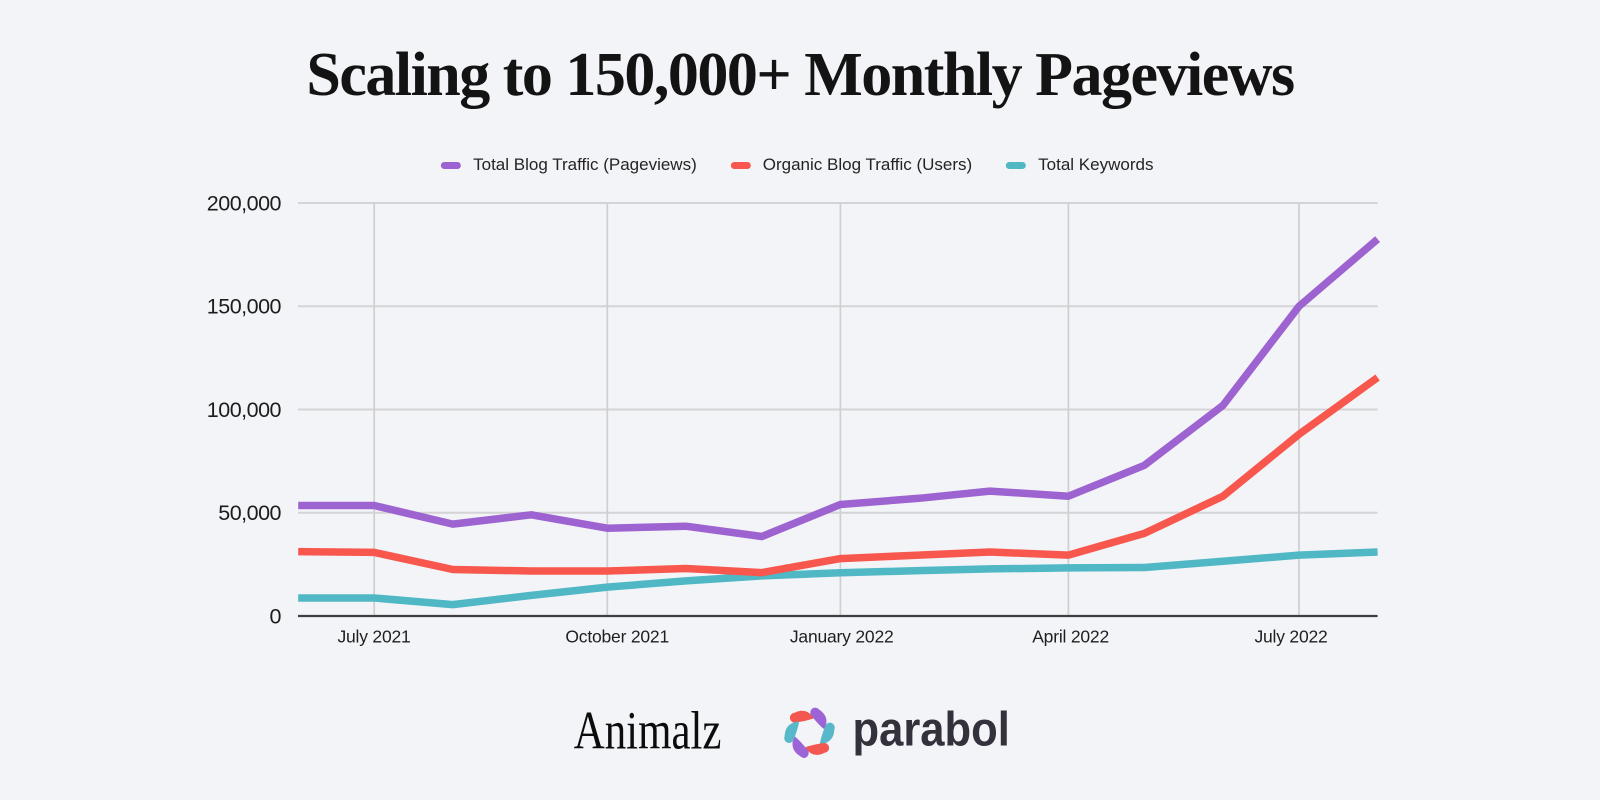 The width and height of the screenshot is (1600, 800). What do you see at coordinates (1290, 637) in the screenshot?
I see `svg-text: July 2022` at bounding box center [1290, 637].